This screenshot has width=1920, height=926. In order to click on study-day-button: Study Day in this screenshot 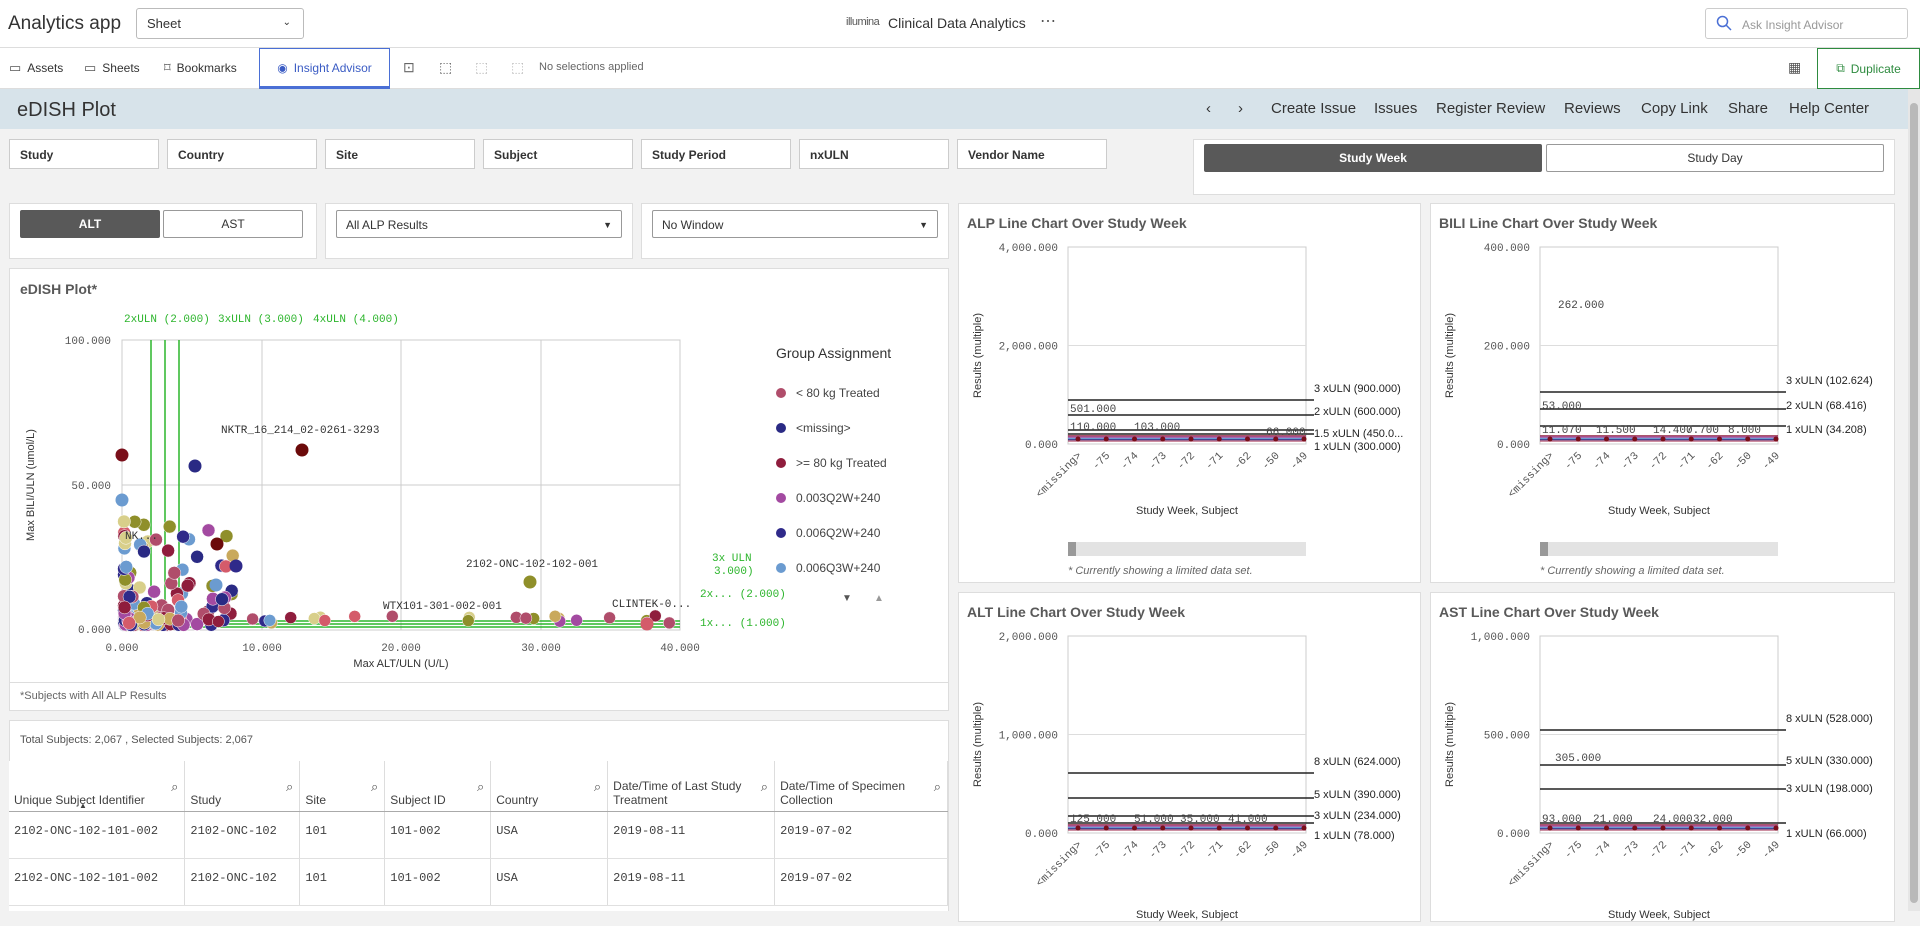, I will do `click(1715, 158)`.